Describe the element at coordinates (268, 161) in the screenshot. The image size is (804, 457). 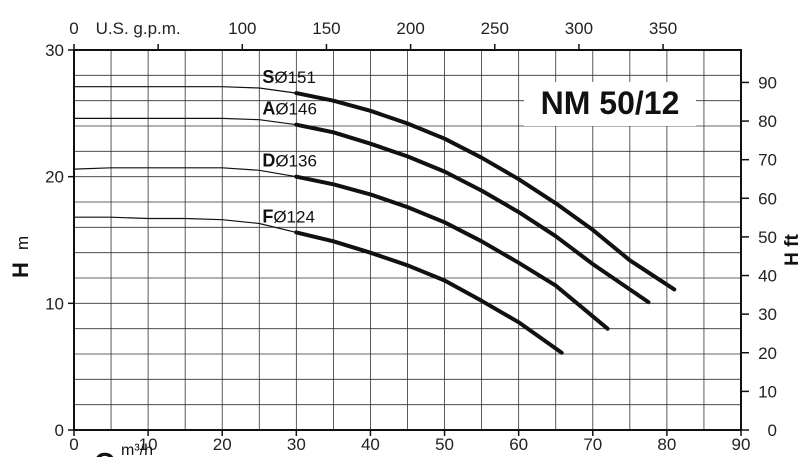
I see `series-letter: D` at that location.